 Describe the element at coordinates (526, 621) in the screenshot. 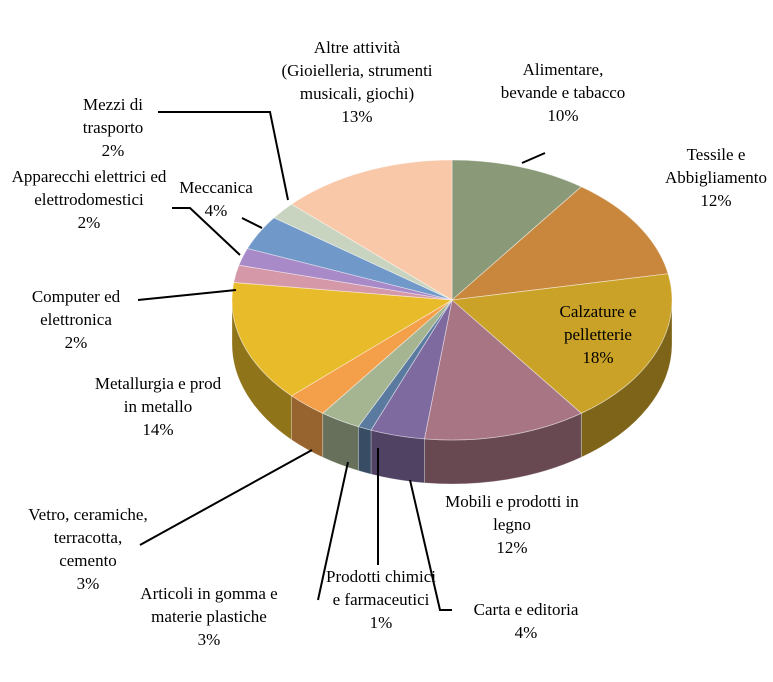

I see `slice-label: Carta e editoria 4%` at that location.